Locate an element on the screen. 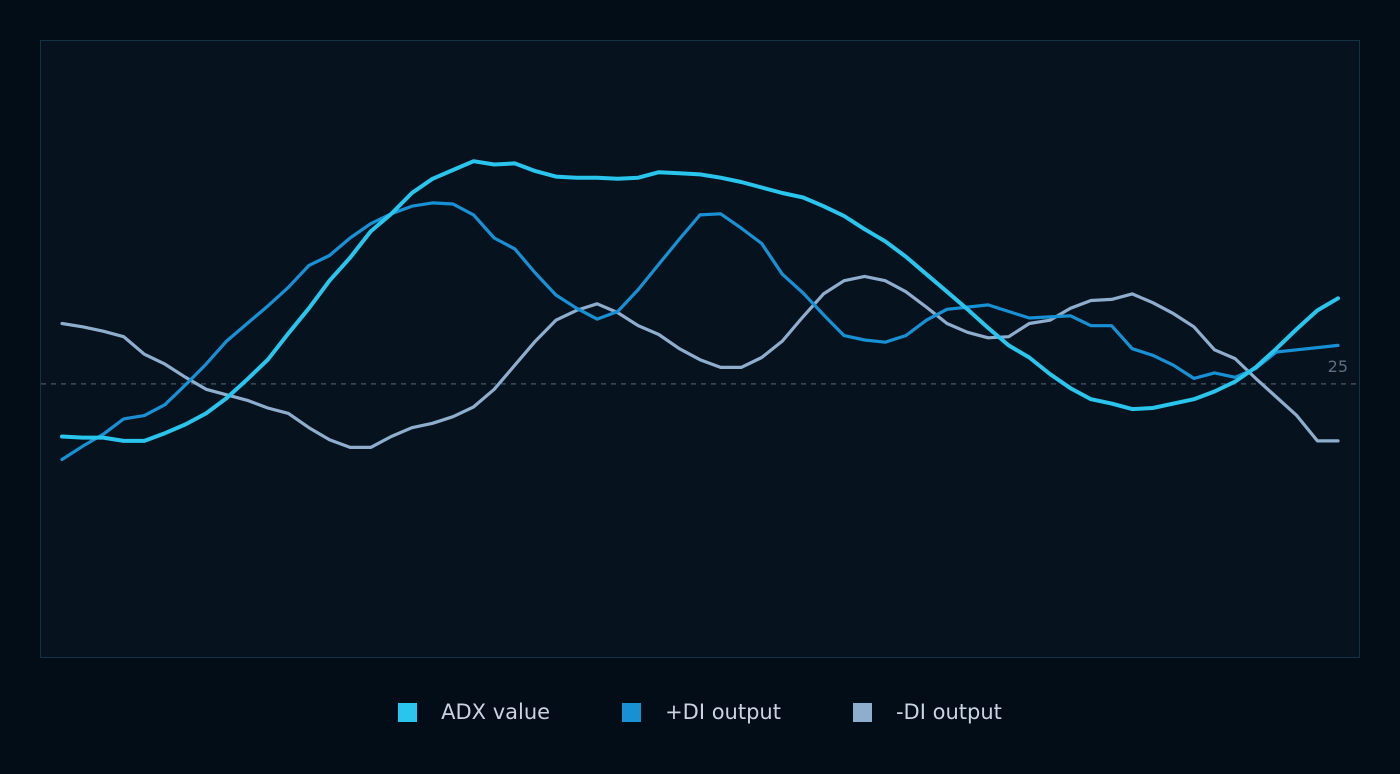 This screenshot has width=1400, height=774. legend-item-minus-di: -DI output is located at coordinates (927, 712).